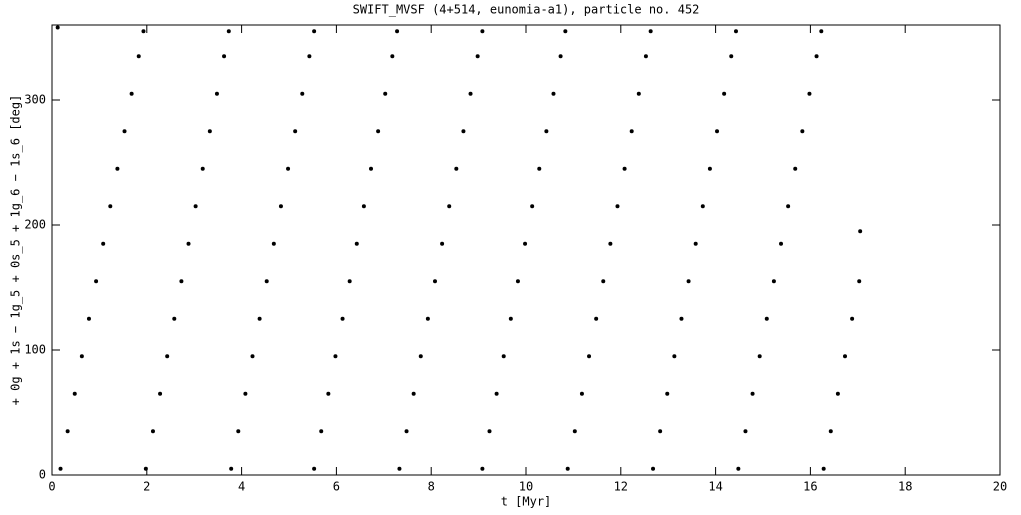 This screenshot has height=515, width=1021. What do you see at coordinates (621, 487) in the screenshot?
I see `x-tick-label: 12` at bounding box center [621, 487].